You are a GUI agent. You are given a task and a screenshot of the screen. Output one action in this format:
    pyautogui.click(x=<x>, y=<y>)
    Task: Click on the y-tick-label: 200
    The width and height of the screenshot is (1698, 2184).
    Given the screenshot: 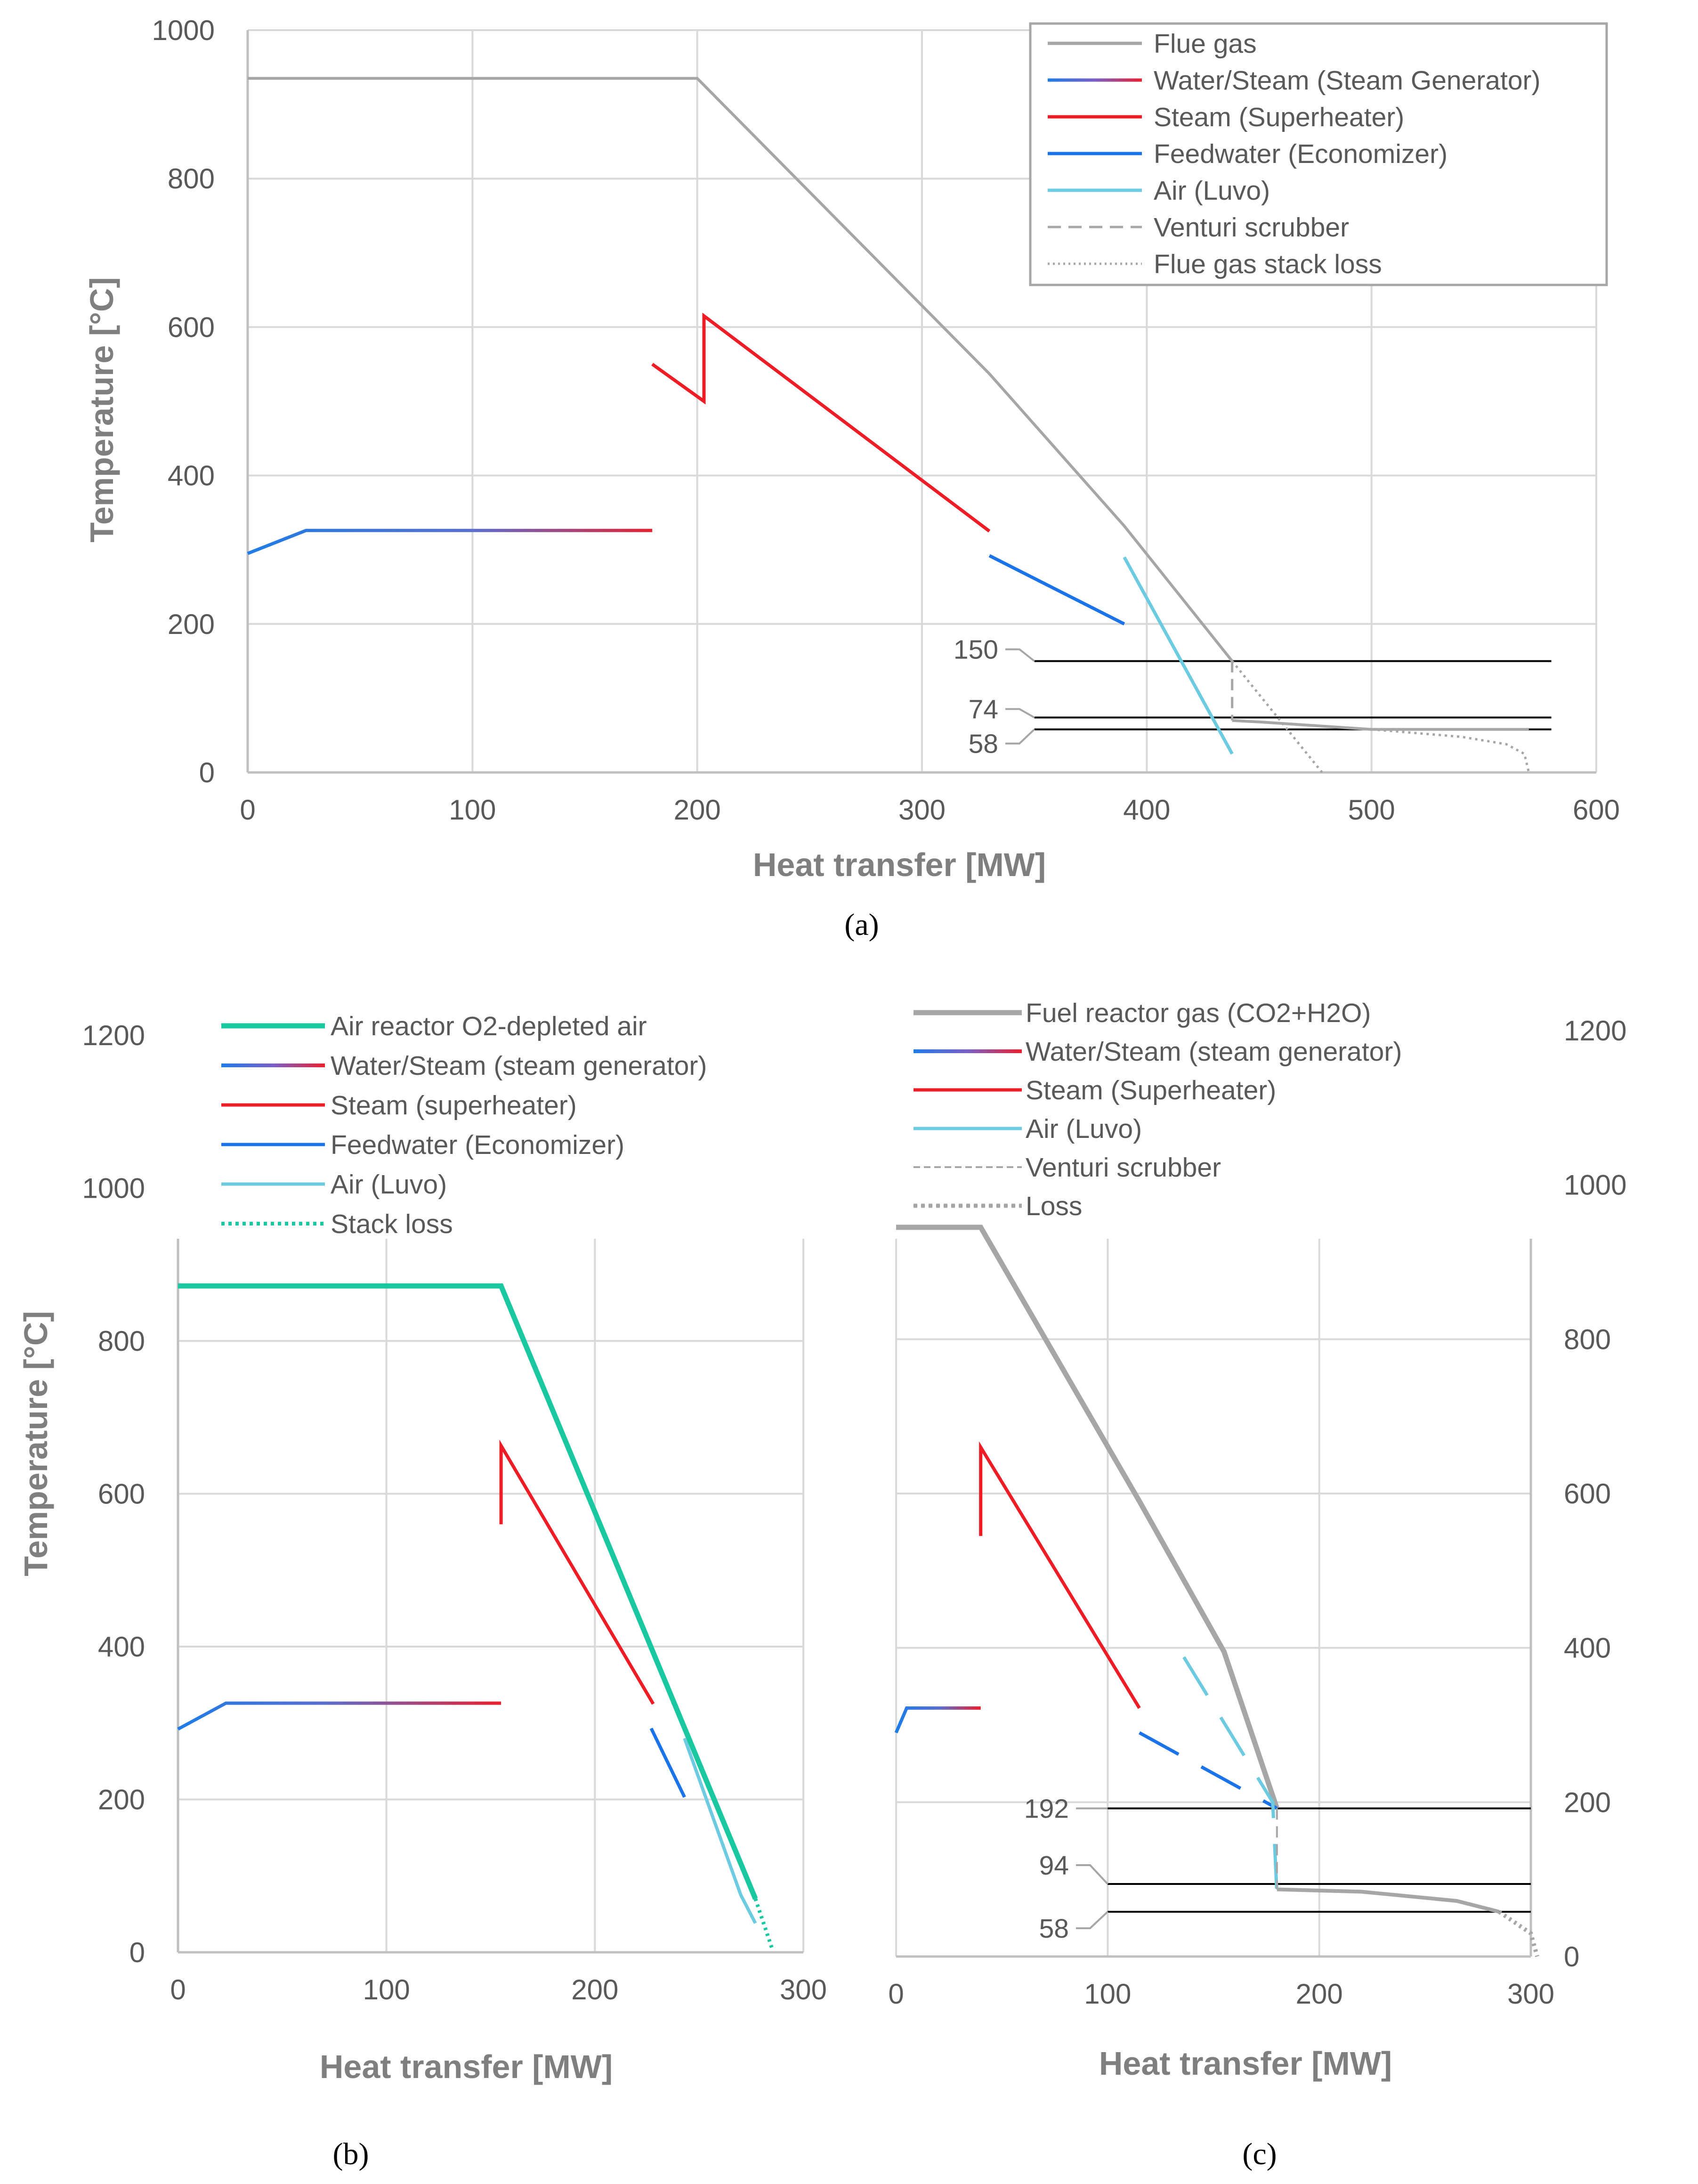 What is the action you would take?
    pyautogui.click(x=1587, y=1802)
    